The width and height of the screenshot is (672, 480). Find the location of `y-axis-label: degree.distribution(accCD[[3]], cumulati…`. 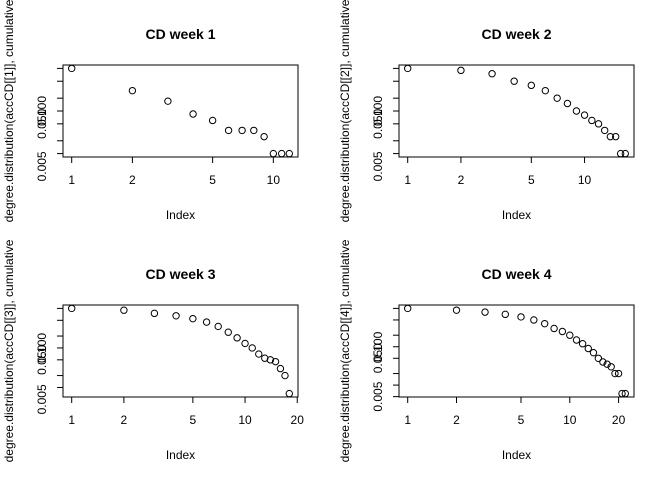

y-axis-label: degree.distribution(accCD[[3]], cumulati… is located at coordinates (9, 350).